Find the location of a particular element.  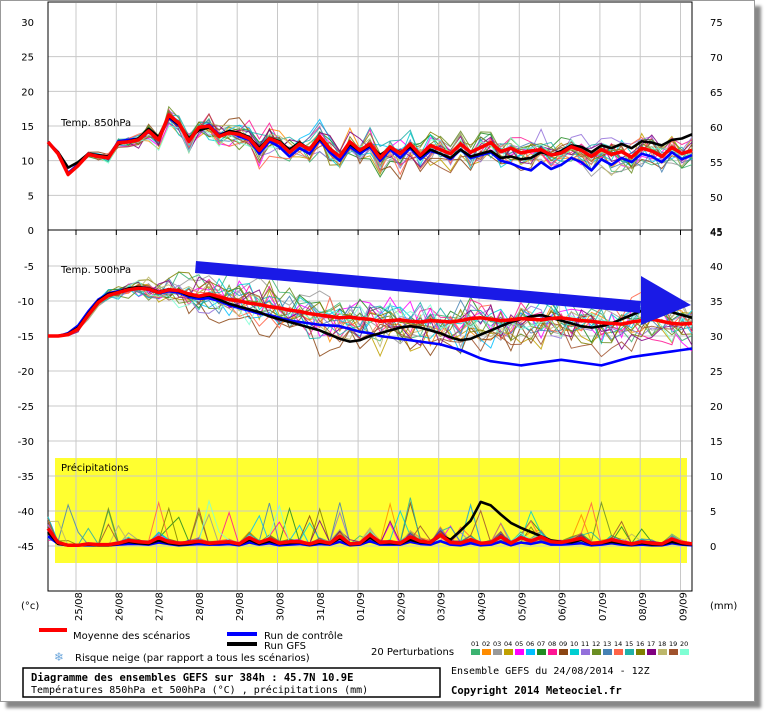

perturbation-id: 02 is located at coordinates (486, 644).